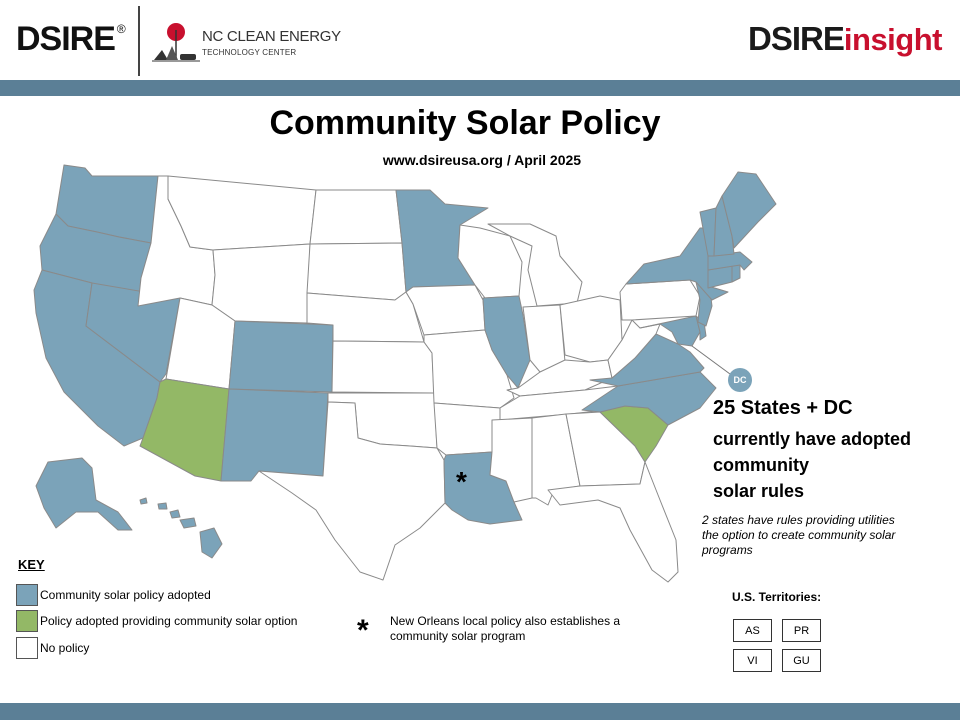 Image resolution: width=960 pixels, height=720 pixels. What do you see at coordinates (113, 595) in the screenshot?
I see `key-item-adopted: Community solar policy adopted` at bounding box center [113, 595].